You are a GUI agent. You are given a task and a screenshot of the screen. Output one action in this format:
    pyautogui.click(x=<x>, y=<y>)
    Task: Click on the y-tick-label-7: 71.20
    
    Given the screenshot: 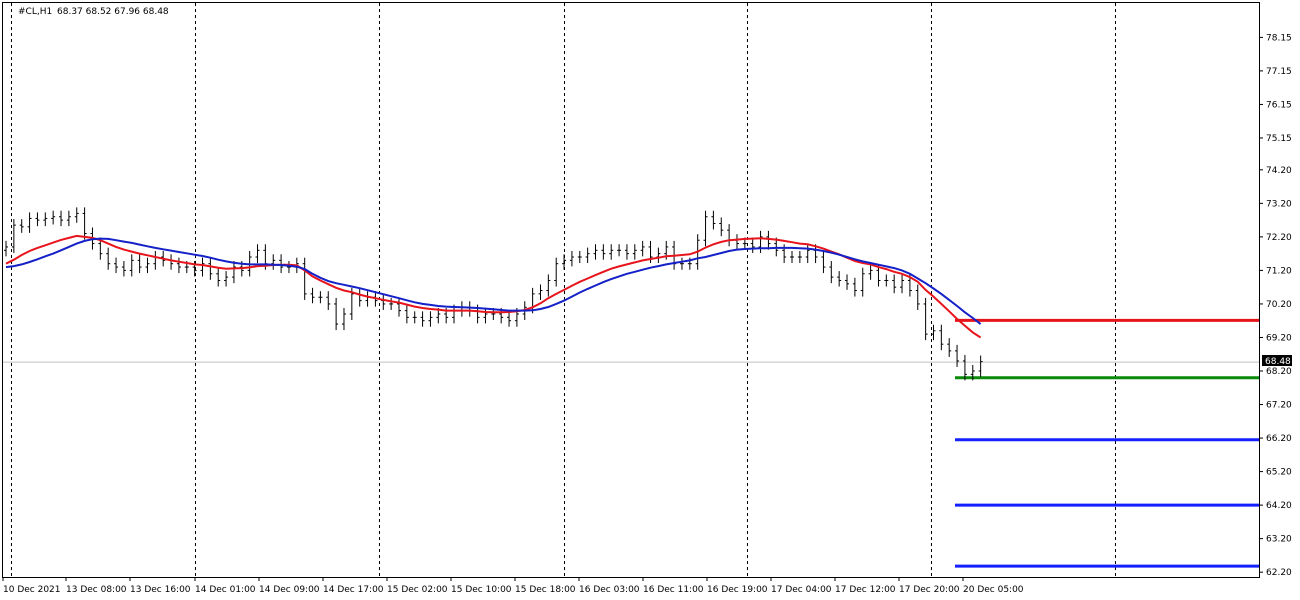 What is the action you would take?
    pyautogui.click(x=1279, y=271)
    